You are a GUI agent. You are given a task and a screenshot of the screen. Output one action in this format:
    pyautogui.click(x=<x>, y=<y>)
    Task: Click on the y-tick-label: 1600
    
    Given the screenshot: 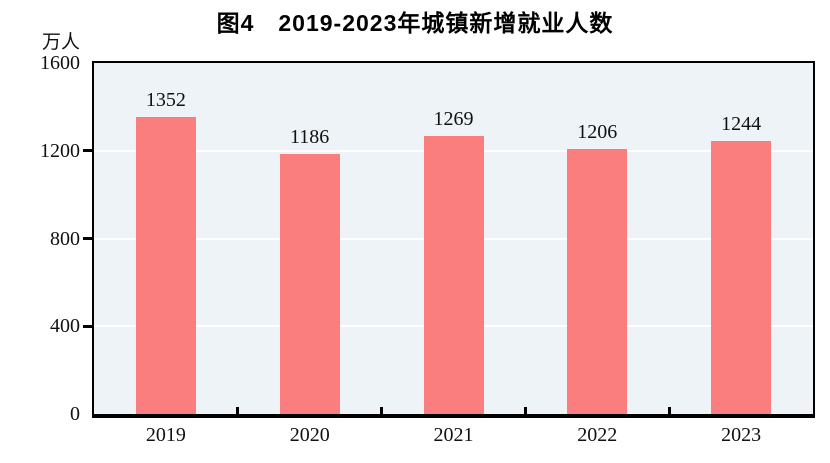 What is the action you would take?
    pyautogui.click(x=60, y=63)
    